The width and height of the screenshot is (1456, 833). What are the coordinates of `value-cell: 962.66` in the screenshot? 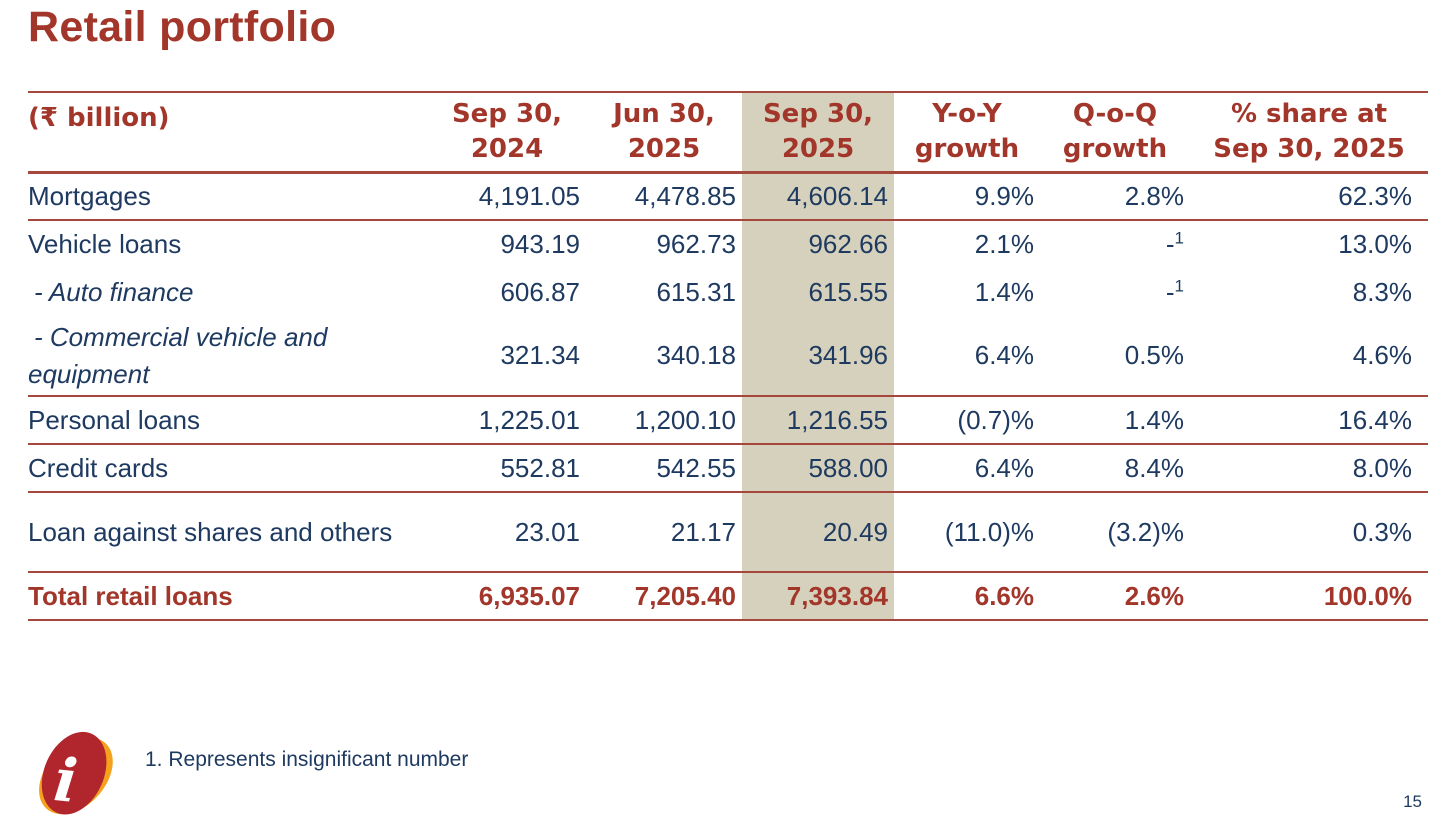 It's located at (818, 244).